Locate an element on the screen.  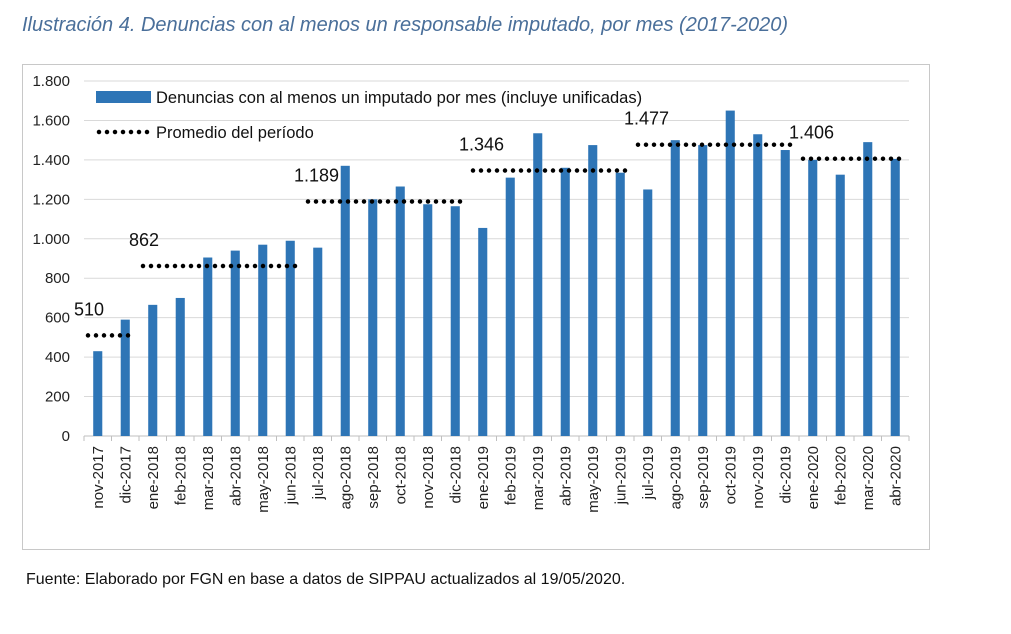
x-tick-label: sep-2018 is located at coordinates (373, 477).